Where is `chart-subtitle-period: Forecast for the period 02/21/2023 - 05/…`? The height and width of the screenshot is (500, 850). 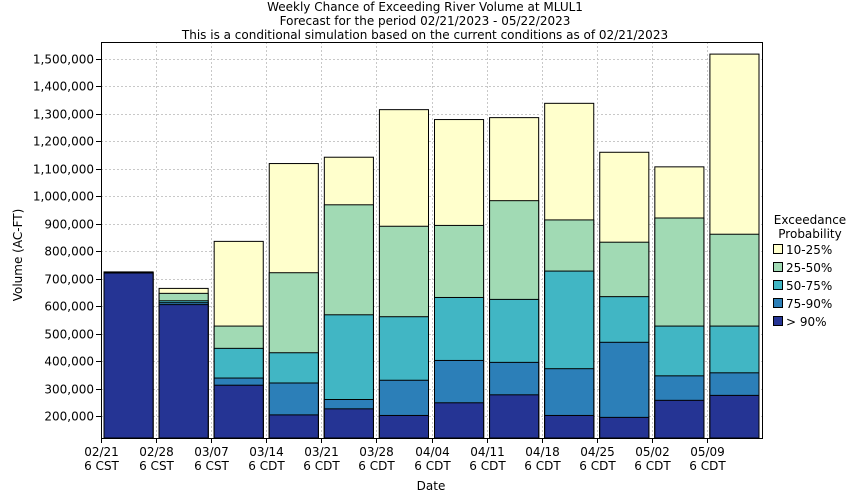
chart-subtitle-period: Forecast for the period 02/21/2023 - 05/… is located at coordinates (425, 21).